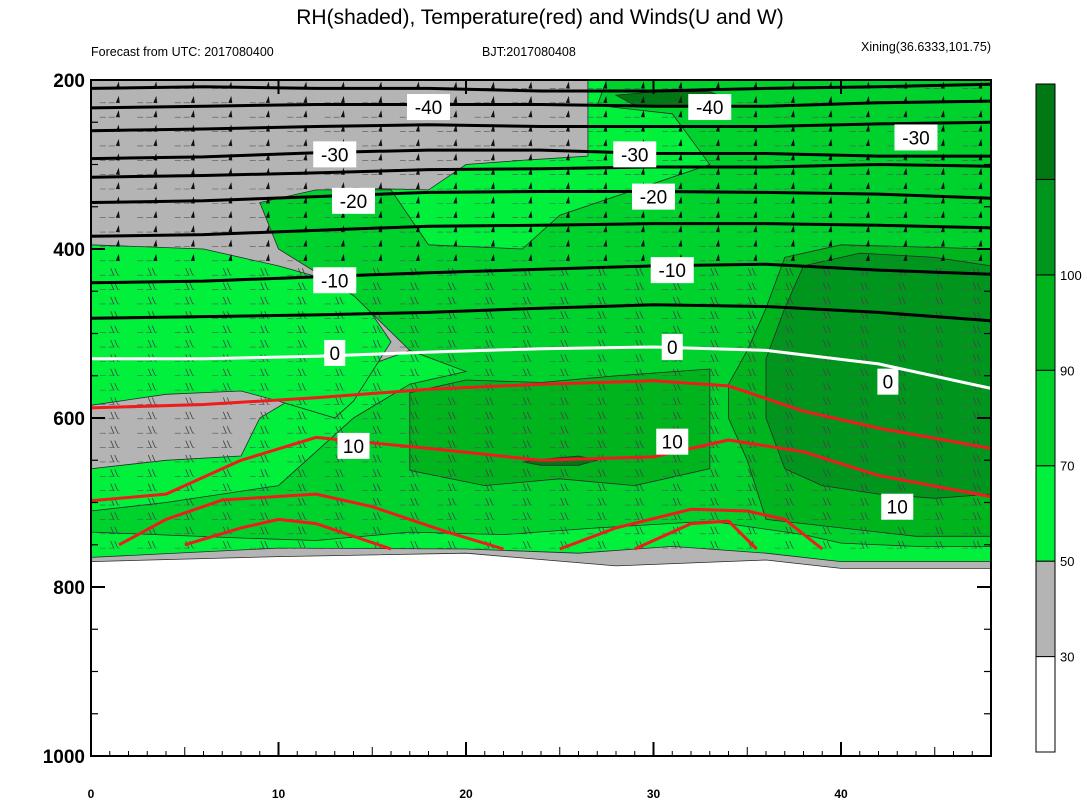  Describe the element at coordinates (841, 794) in the screenshot. I see `x-tick-label-4: 40` at that location.